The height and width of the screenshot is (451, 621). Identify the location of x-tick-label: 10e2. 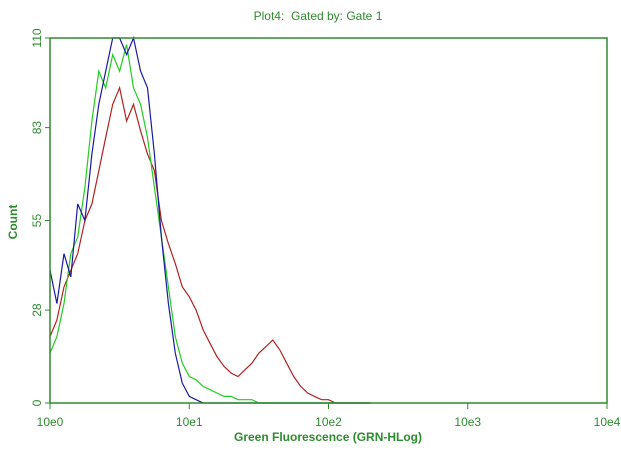
(328, 422).